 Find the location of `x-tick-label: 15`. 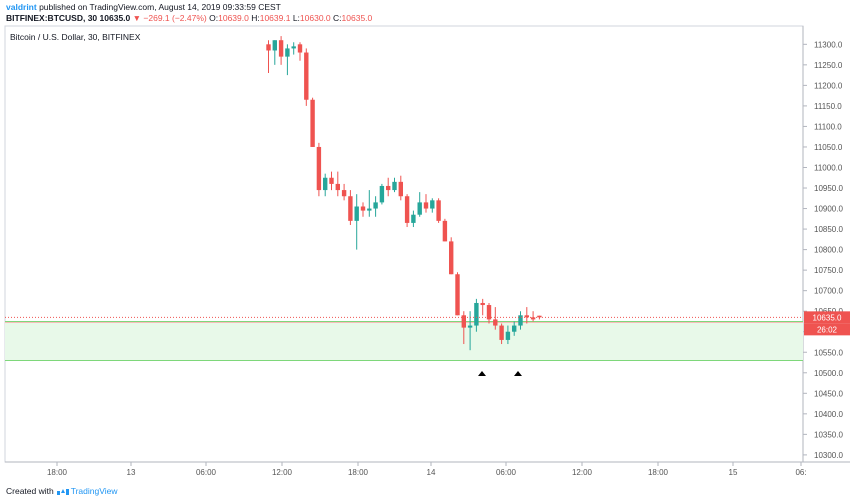

x-tick-label: 15 is located at coordinates (733, 472).